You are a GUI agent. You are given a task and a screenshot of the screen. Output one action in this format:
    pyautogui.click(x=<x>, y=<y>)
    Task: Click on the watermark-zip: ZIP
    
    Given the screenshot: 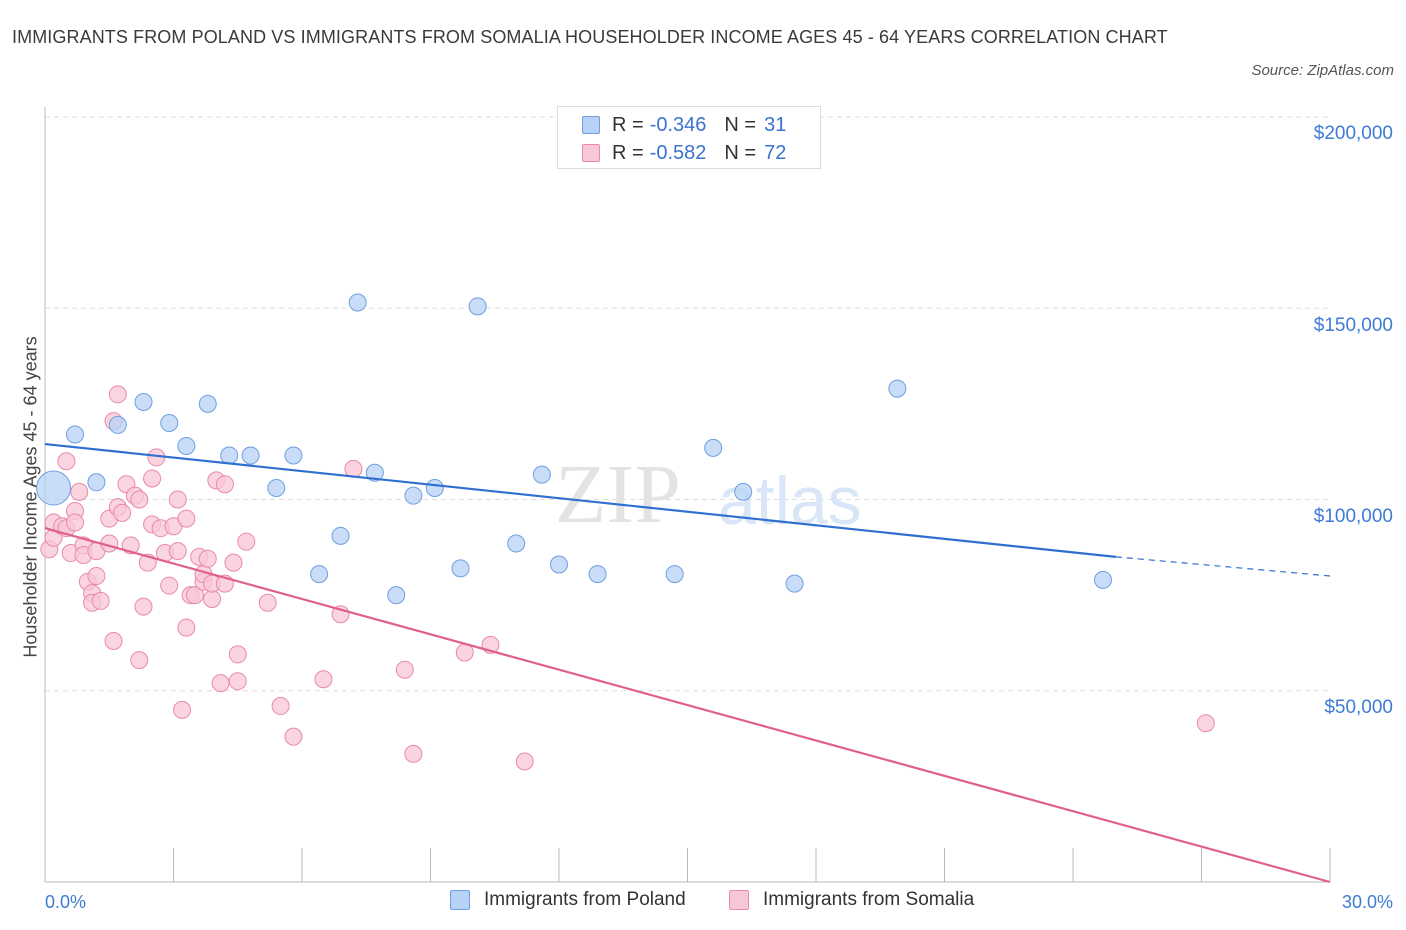 What is the action you would take?
    pyautogui.click(x=618, y=494)
    